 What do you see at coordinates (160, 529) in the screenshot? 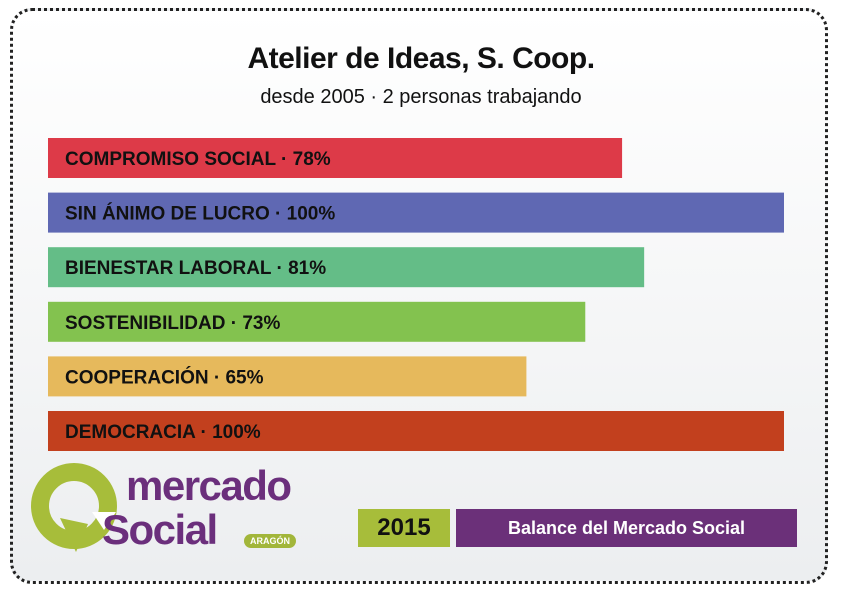
I see `logo-word-social: Social` at bounding box center [160, 529].